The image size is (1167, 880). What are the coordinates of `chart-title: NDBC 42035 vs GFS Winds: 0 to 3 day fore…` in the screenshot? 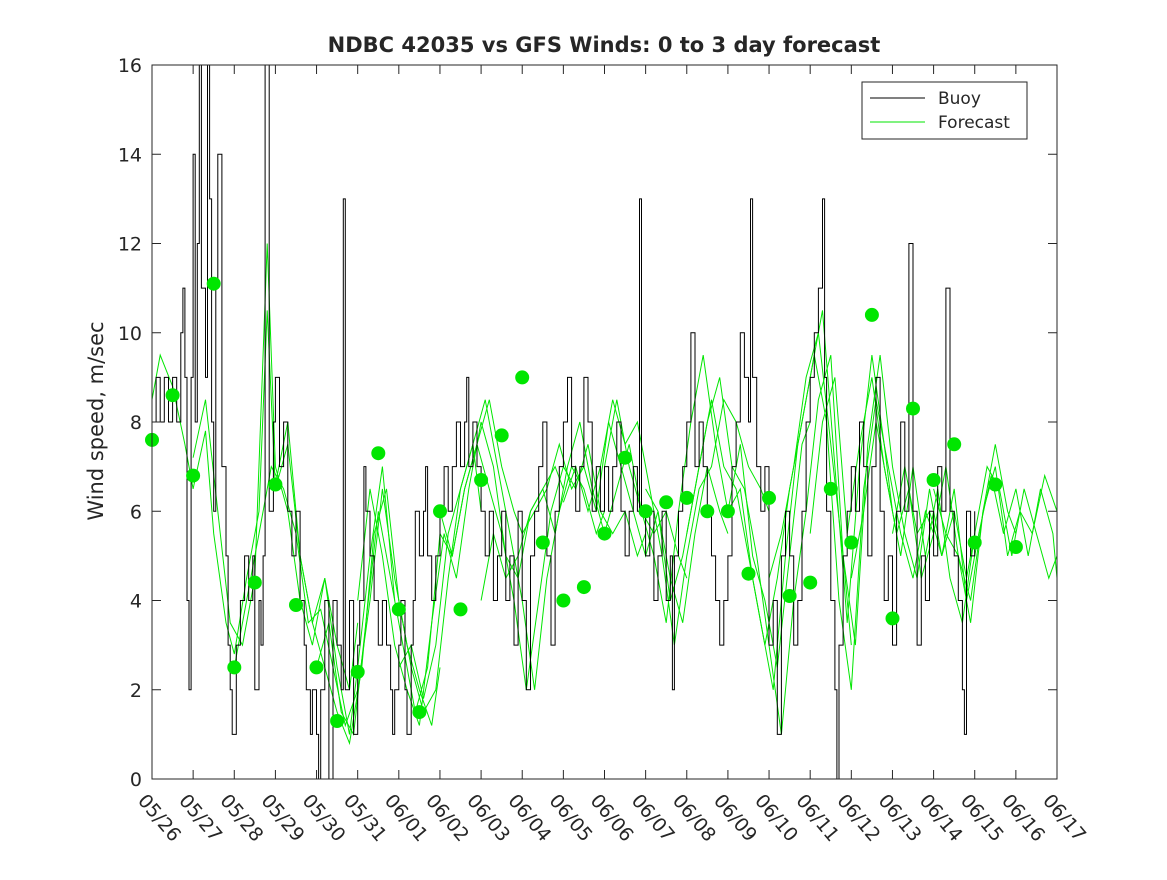 It's located at (604, 45).